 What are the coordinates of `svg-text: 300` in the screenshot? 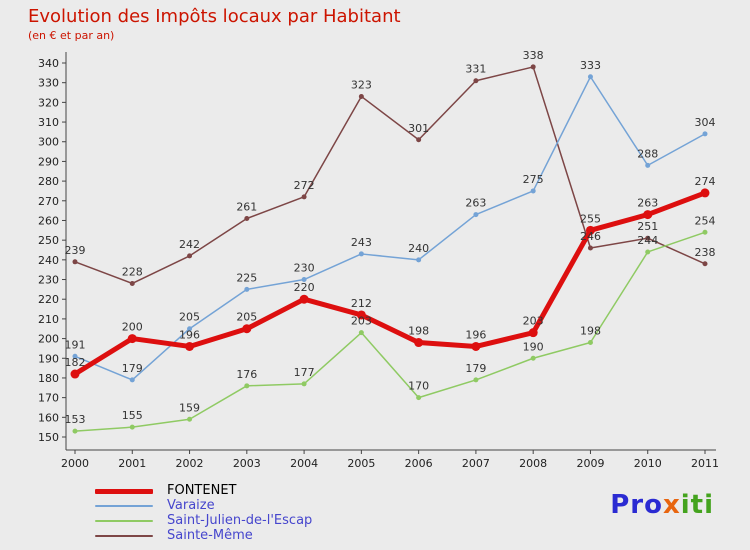 It's located at (48, 142).